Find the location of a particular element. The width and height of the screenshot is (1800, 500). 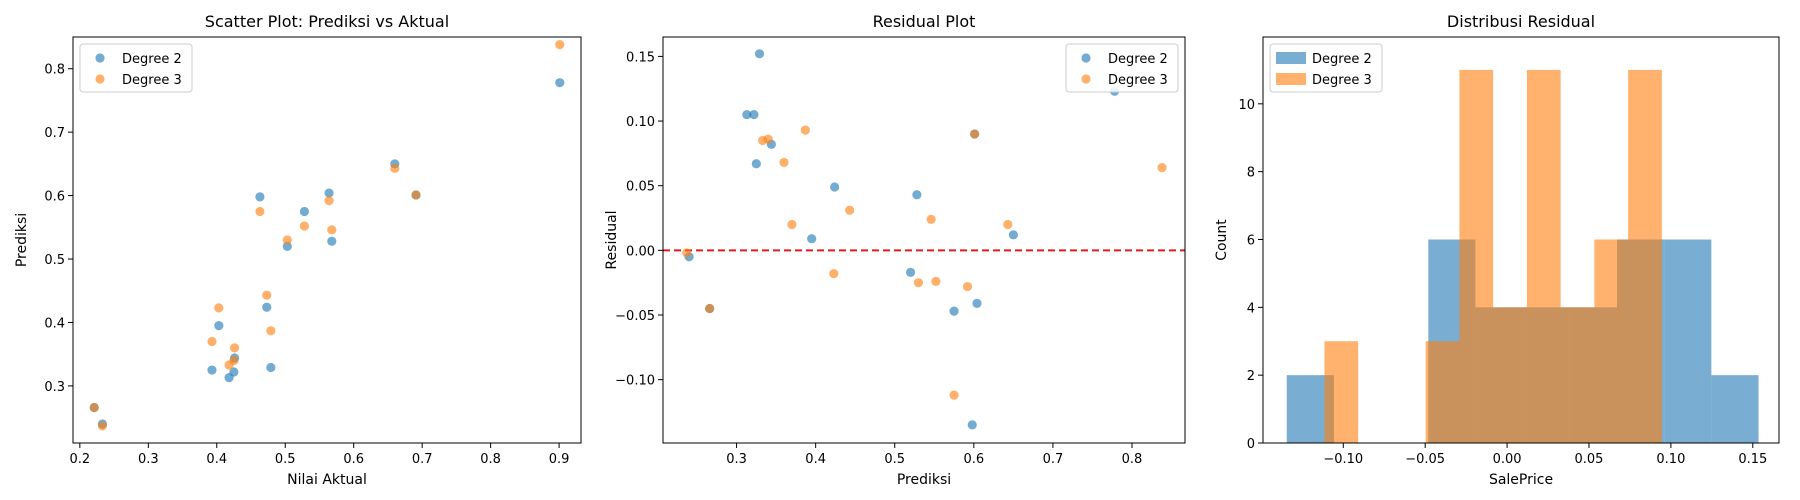

y-tick-label: 6 is located at coordinates (1251, 240).